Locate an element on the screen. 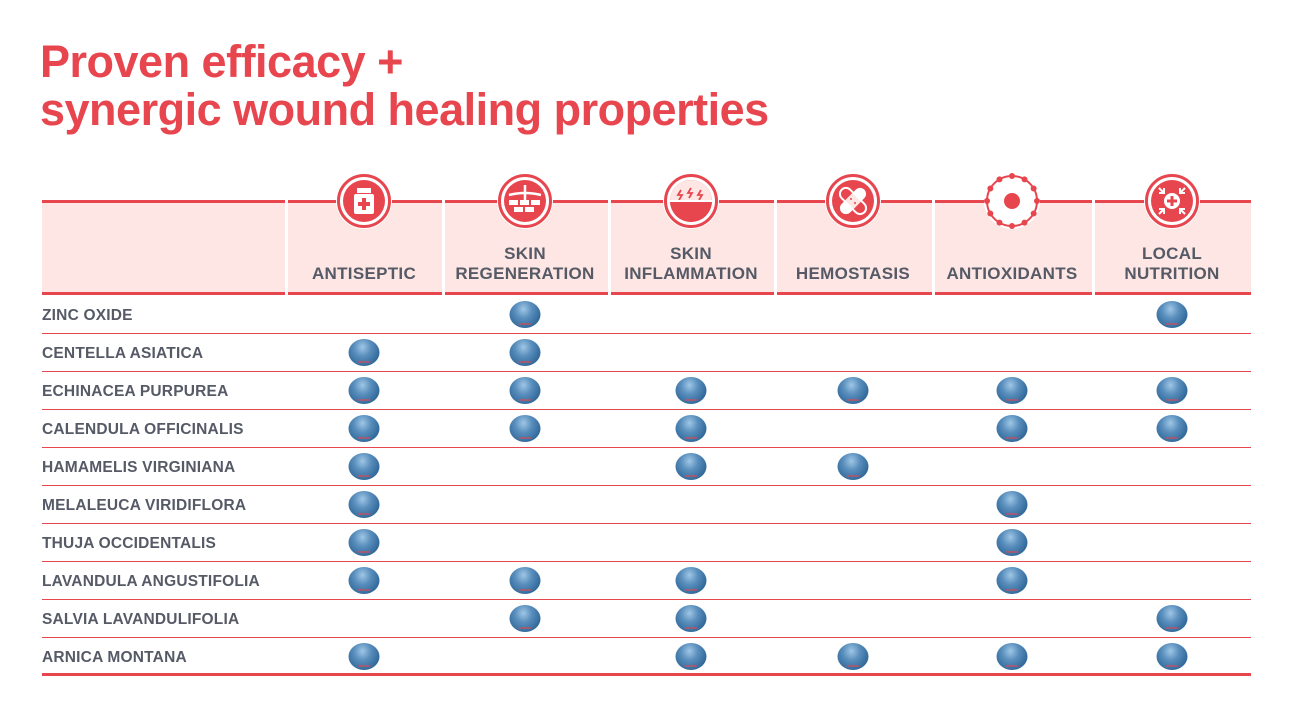  table-row: CALENDULA OFFICINALIS is located at coordinates (646, 429).